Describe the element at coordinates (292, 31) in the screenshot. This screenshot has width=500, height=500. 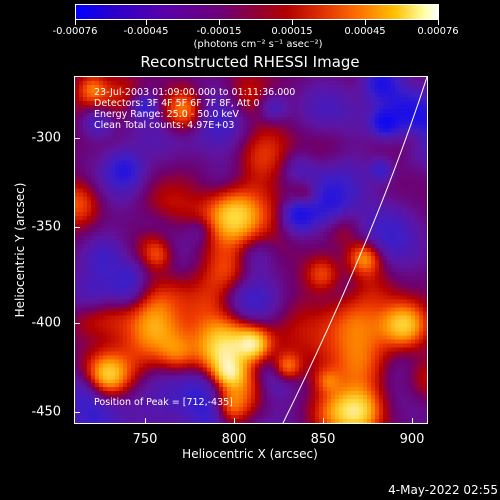
I see `colorbar-tick-label: 0.00015` at that location.